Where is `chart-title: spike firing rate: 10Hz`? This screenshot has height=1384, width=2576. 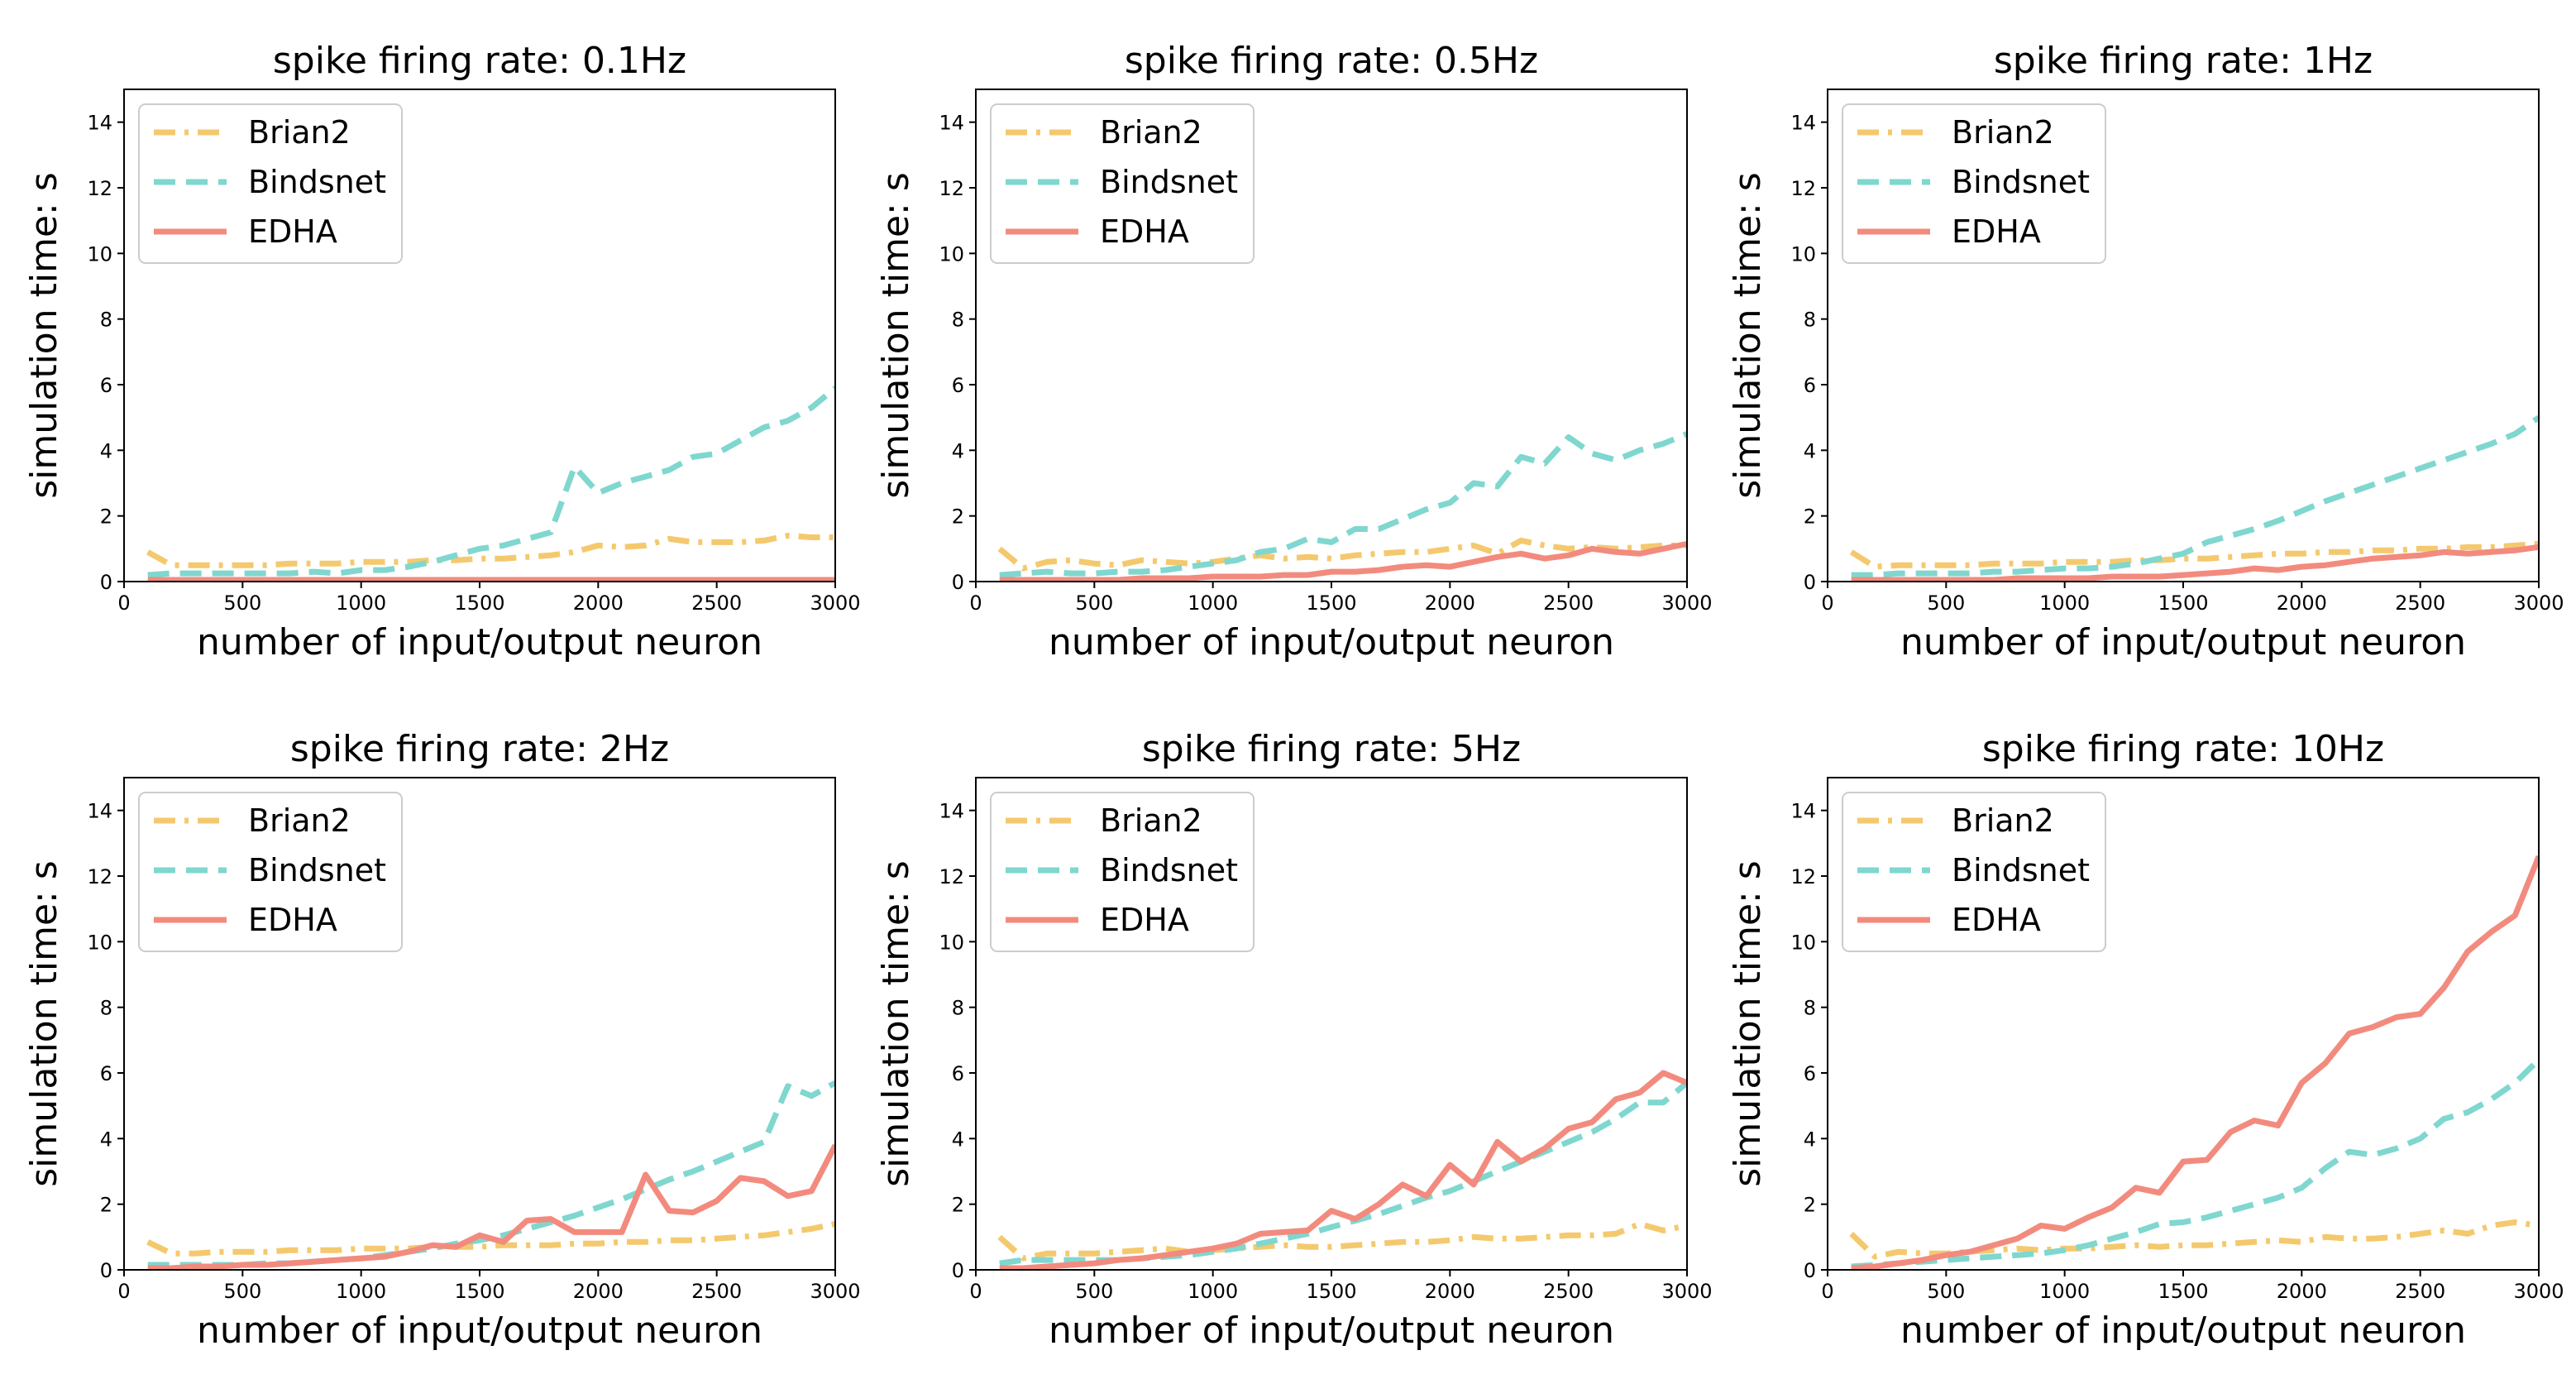 chart-title: spike firing rate: 10Hz is located at coordinates (2183, 749).